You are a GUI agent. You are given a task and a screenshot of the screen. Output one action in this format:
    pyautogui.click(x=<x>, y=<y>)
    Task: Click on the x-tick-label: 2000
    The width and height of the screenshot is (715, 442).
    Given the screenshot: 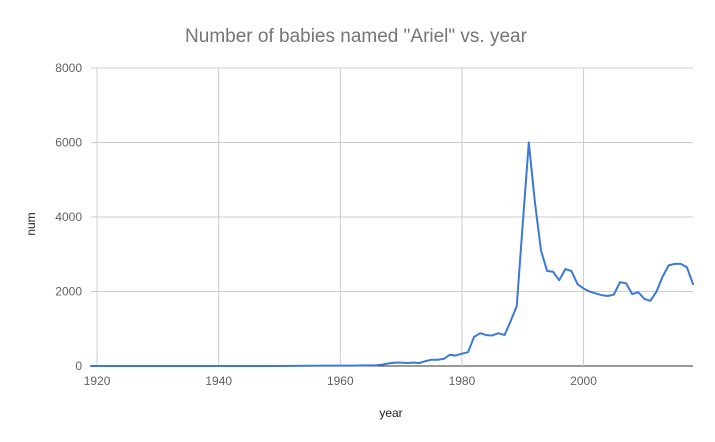 What is the action you would take?
    pyautogui.click(x=583, y=381)
    